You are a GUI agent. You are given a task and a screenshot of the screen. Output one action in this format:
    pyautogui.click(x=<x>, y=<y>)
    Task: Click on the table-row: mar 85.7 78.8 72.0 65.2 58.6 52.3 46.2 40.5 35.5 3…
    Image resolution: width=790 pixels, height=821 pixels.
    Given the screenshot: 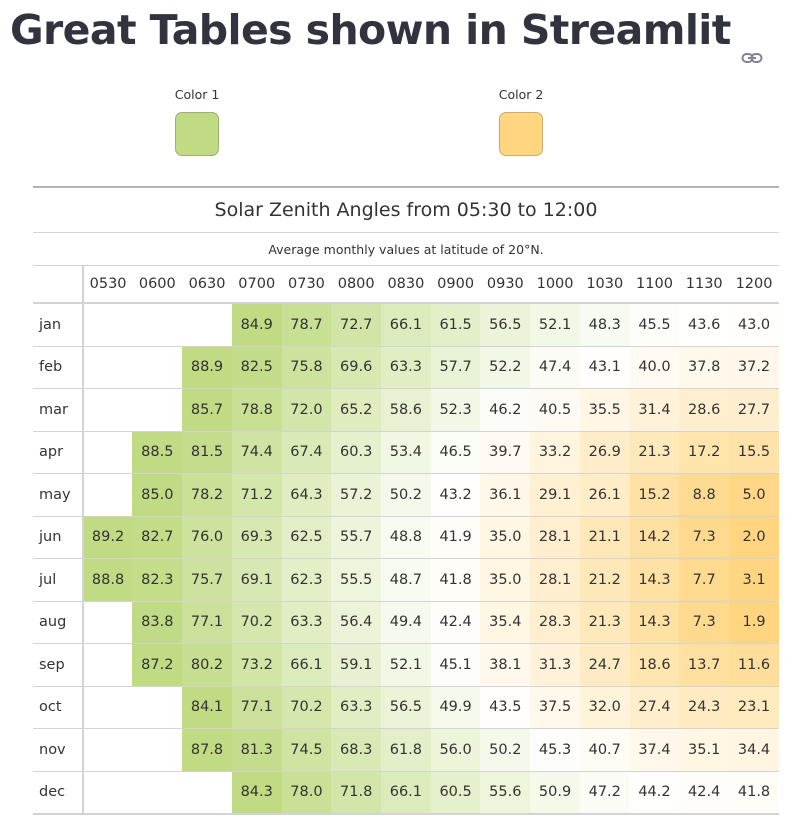 What is the action you would take?
    pyautogui.click(x=406, y=410)
    